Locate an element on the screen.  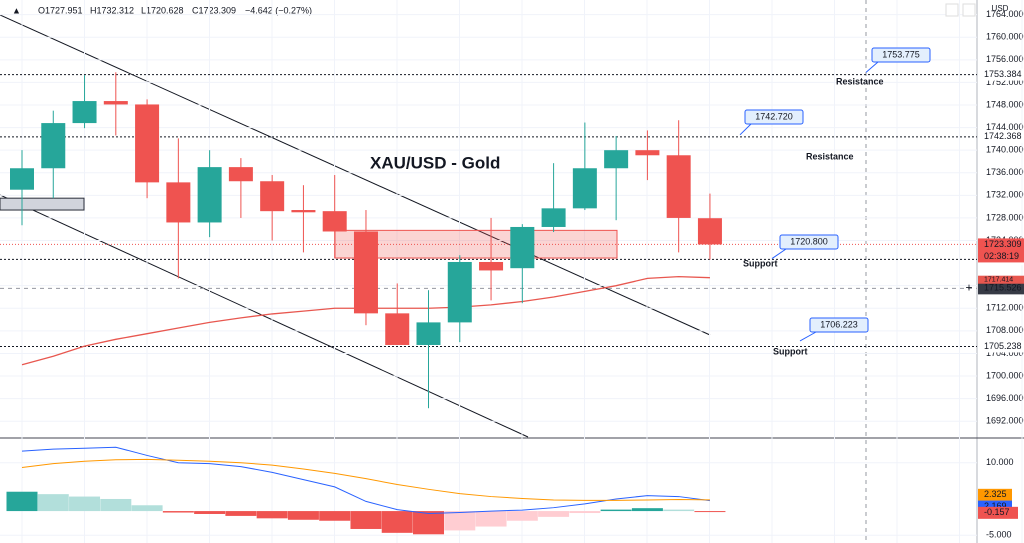
level-label: 1742.368 is located at coordinates (1003, 136).